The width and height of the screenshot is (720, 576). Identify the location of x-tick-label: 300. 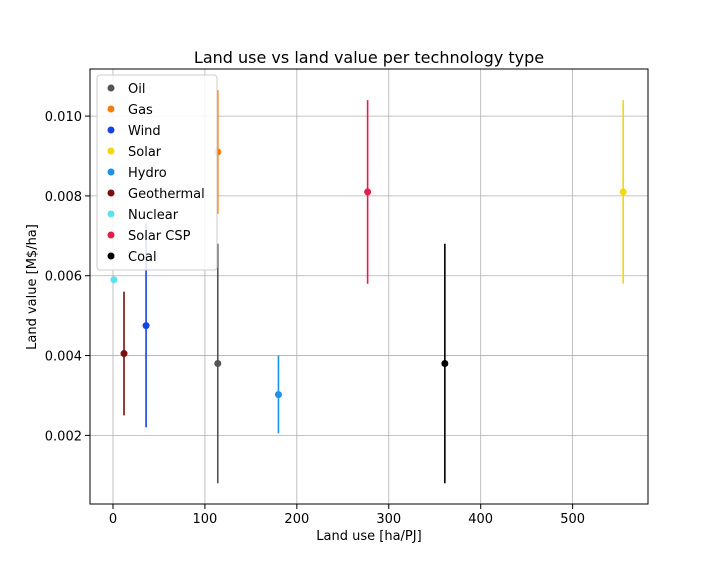
(388, 519).